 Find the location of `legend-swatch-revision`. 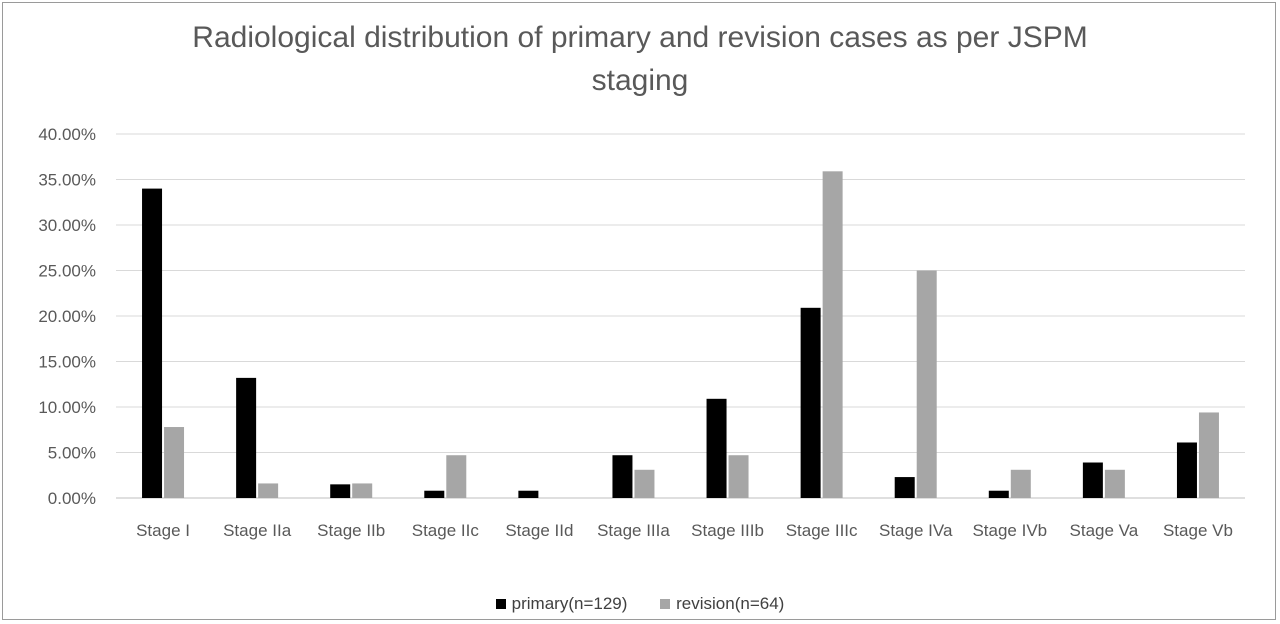

legend-swatch-revision is located at coordinates (665, 604).